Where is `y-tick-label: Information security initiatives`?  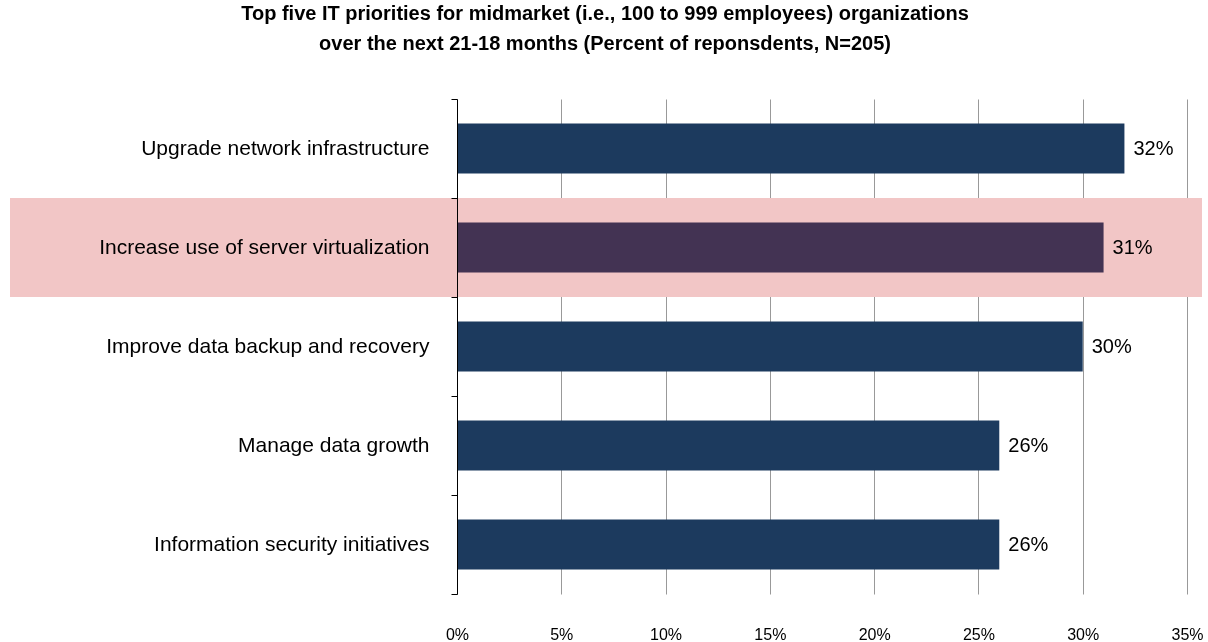
y-tick-label: Information security initiatives is located at coordinates (292, 543).